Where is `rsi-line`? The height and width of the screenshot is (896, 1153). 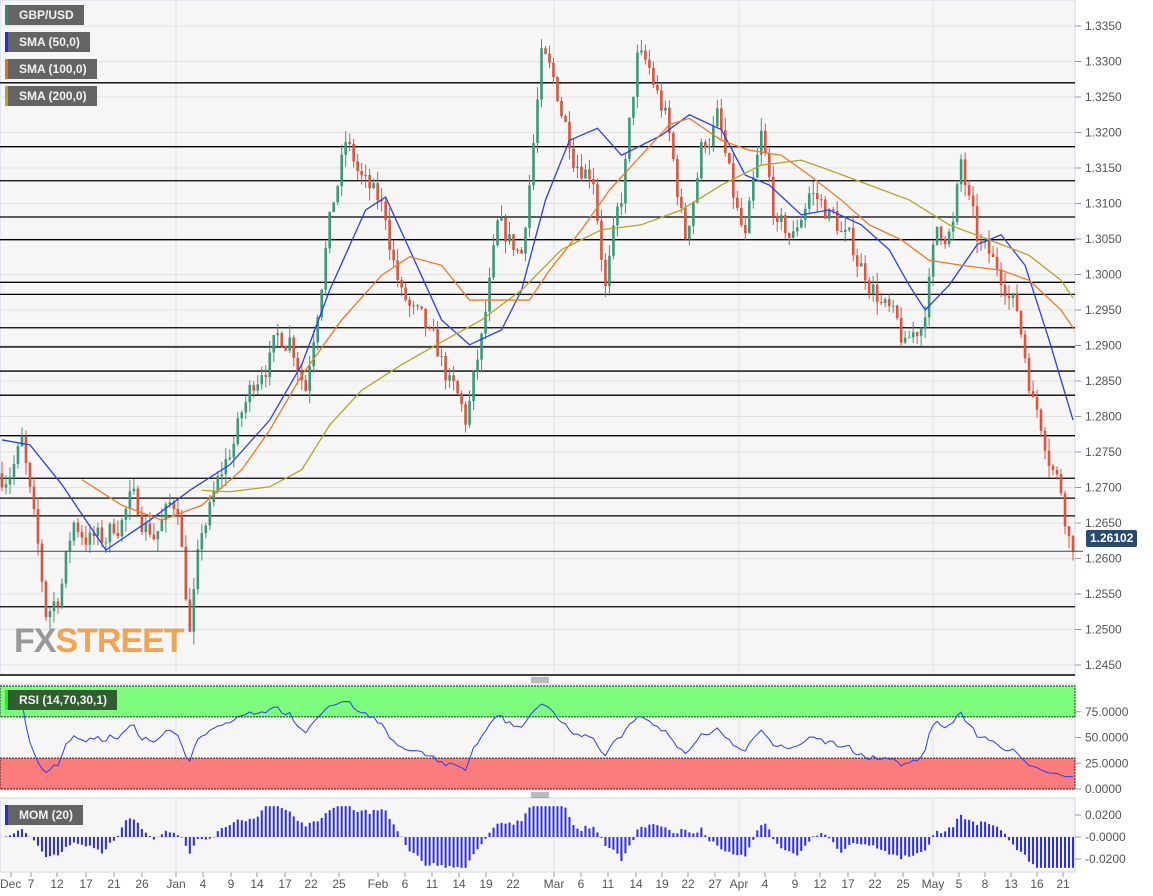 rsi-line is located at coordinates (545, 739).